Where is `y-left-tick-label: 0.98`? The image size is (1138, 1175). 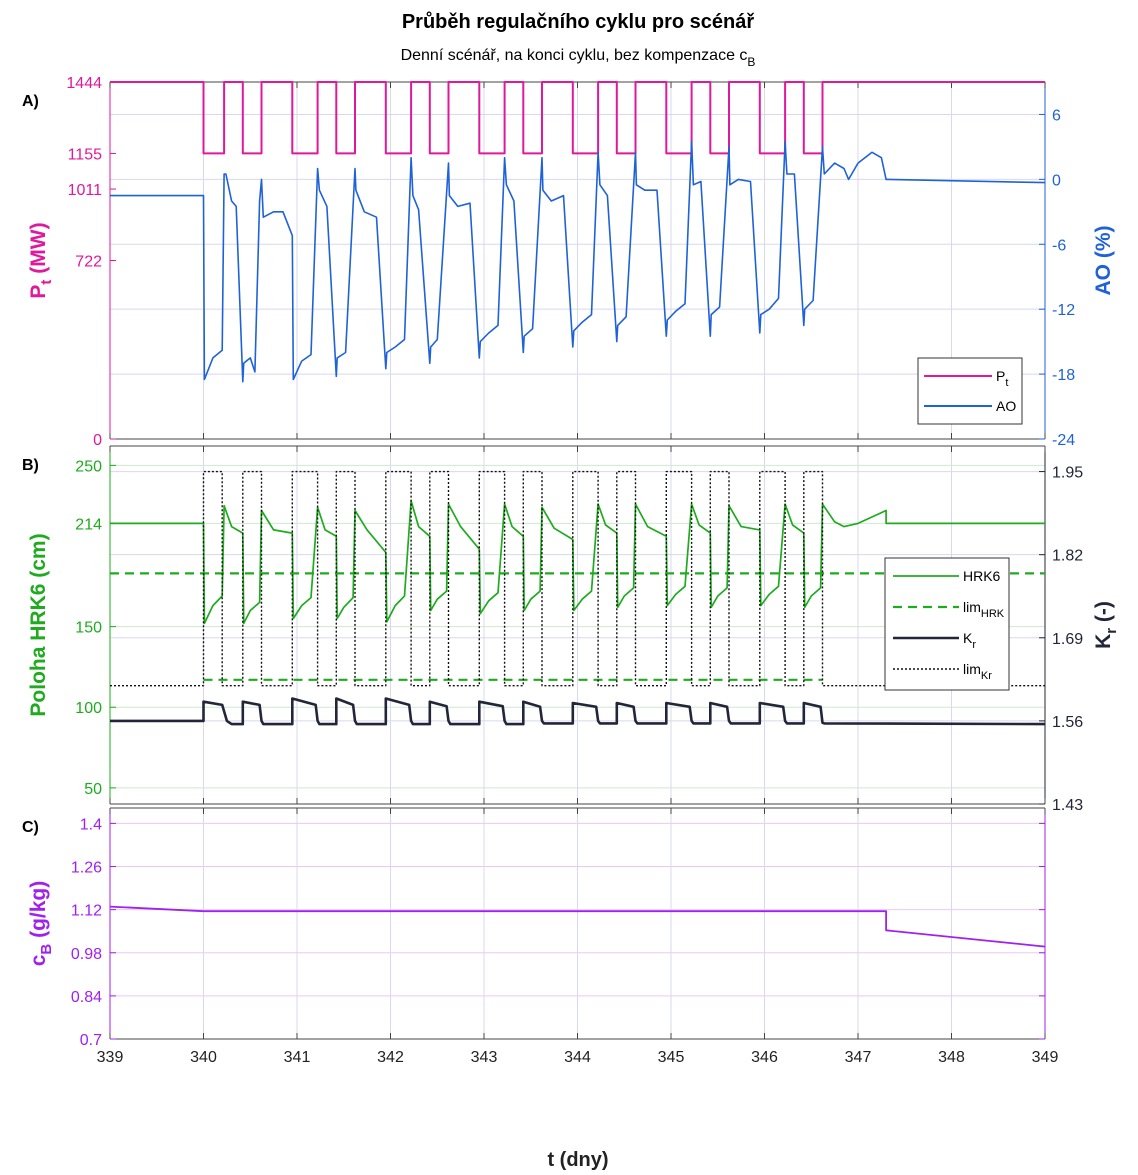
y-left-tick-label: 0.98 is located at coordinates (86, 954).